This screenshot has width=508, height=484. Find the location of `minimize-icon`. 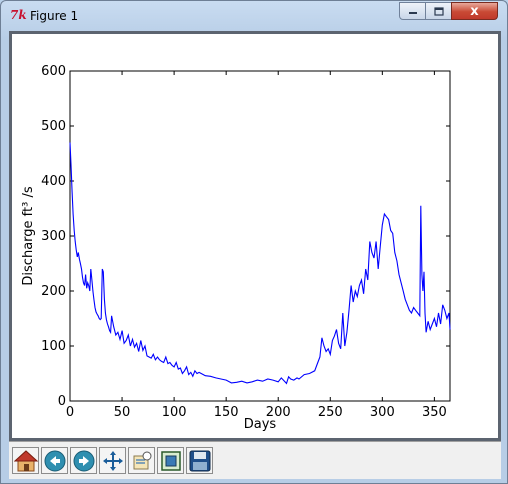

minimize-icon is located at coordinates (413, 11).